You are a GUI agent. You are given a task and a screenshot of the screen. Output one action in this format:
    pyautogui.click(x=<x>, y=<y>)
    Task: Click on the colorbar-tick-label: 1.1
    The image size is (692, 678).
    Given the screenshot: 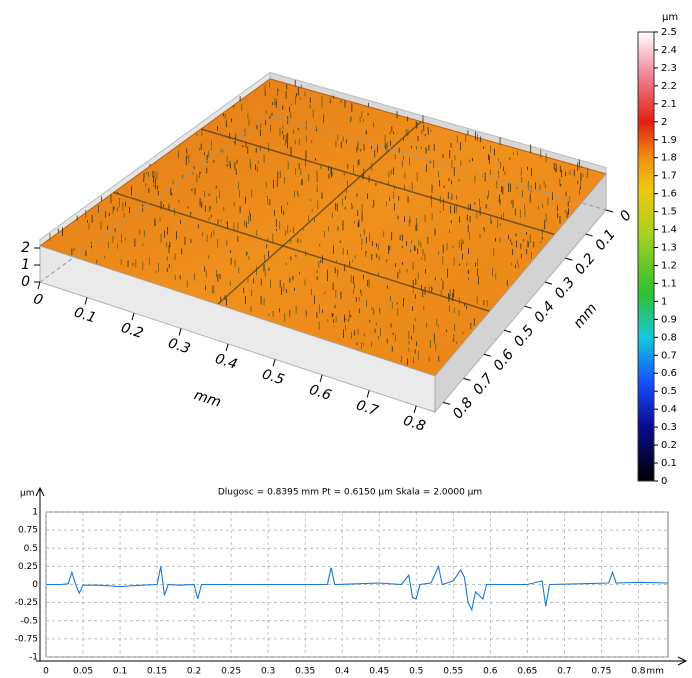 What is the action you would take?
    pyautogui.click(x=669, y=283)
    